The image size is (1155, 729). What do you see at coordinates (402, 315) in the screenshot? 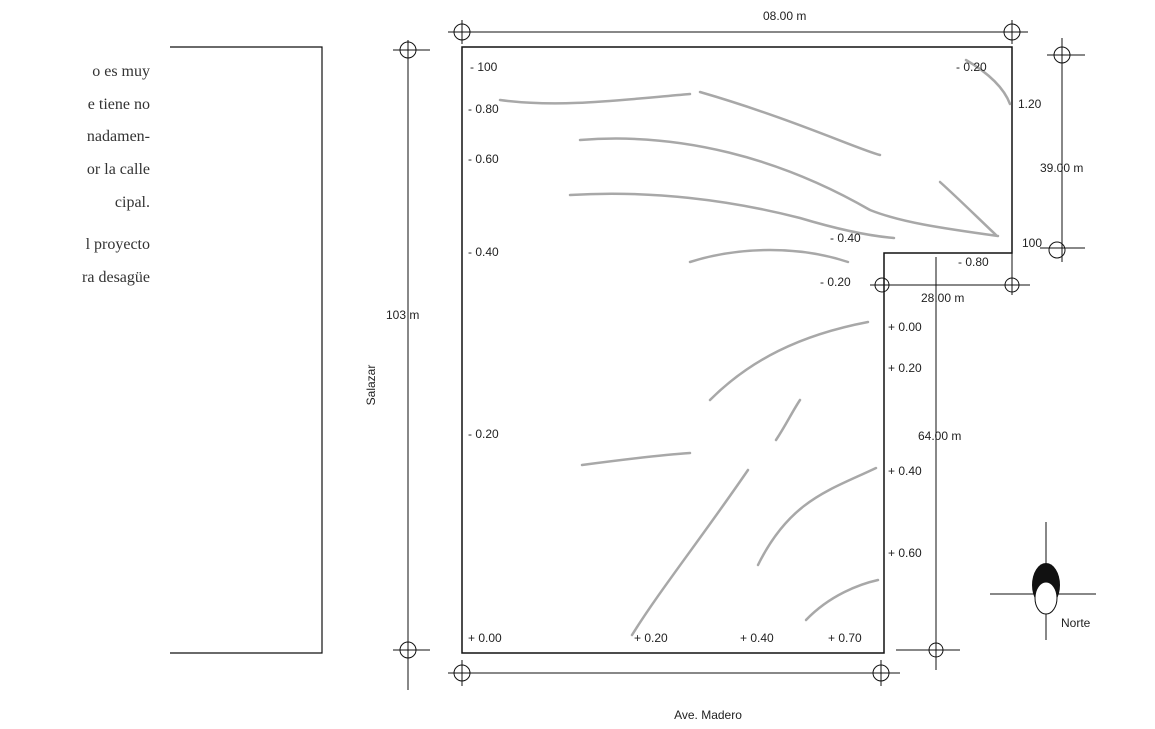
I see `dimension-label-left: 103 m` at bounding box center [402, 315].